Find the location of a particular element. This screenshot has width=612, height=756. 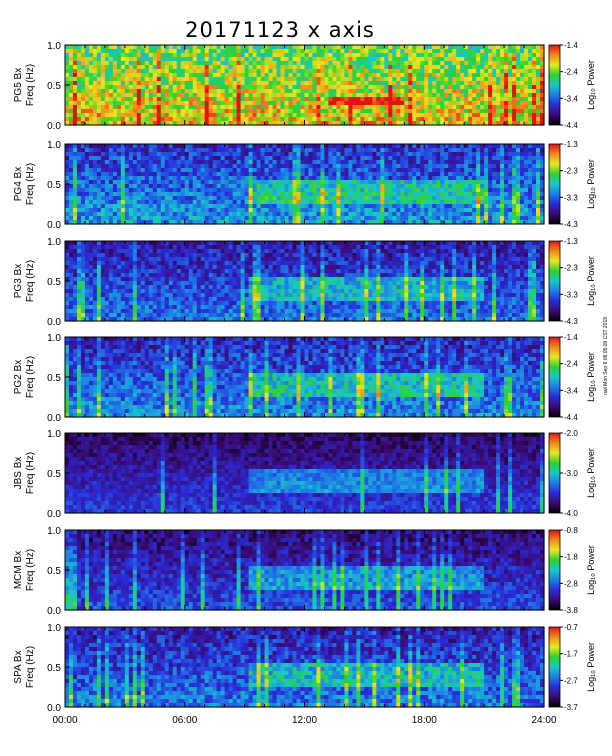

colorbar-tick-label: -3.7 is located at coordinates (571, 707).